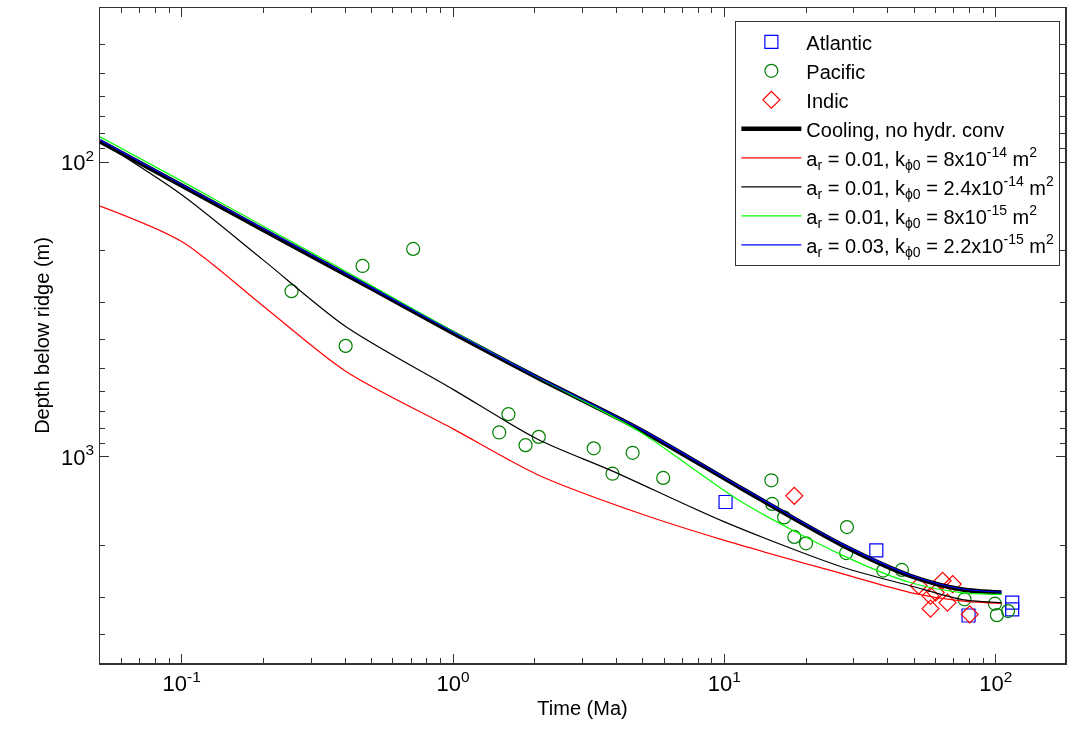 The height and width of the screenshot is (741, 1071). What do you see at coordinates (996, 681) in the screenshot?
I see `x-tick-label: 10$^{2}$` at bounding box center [996, 681].